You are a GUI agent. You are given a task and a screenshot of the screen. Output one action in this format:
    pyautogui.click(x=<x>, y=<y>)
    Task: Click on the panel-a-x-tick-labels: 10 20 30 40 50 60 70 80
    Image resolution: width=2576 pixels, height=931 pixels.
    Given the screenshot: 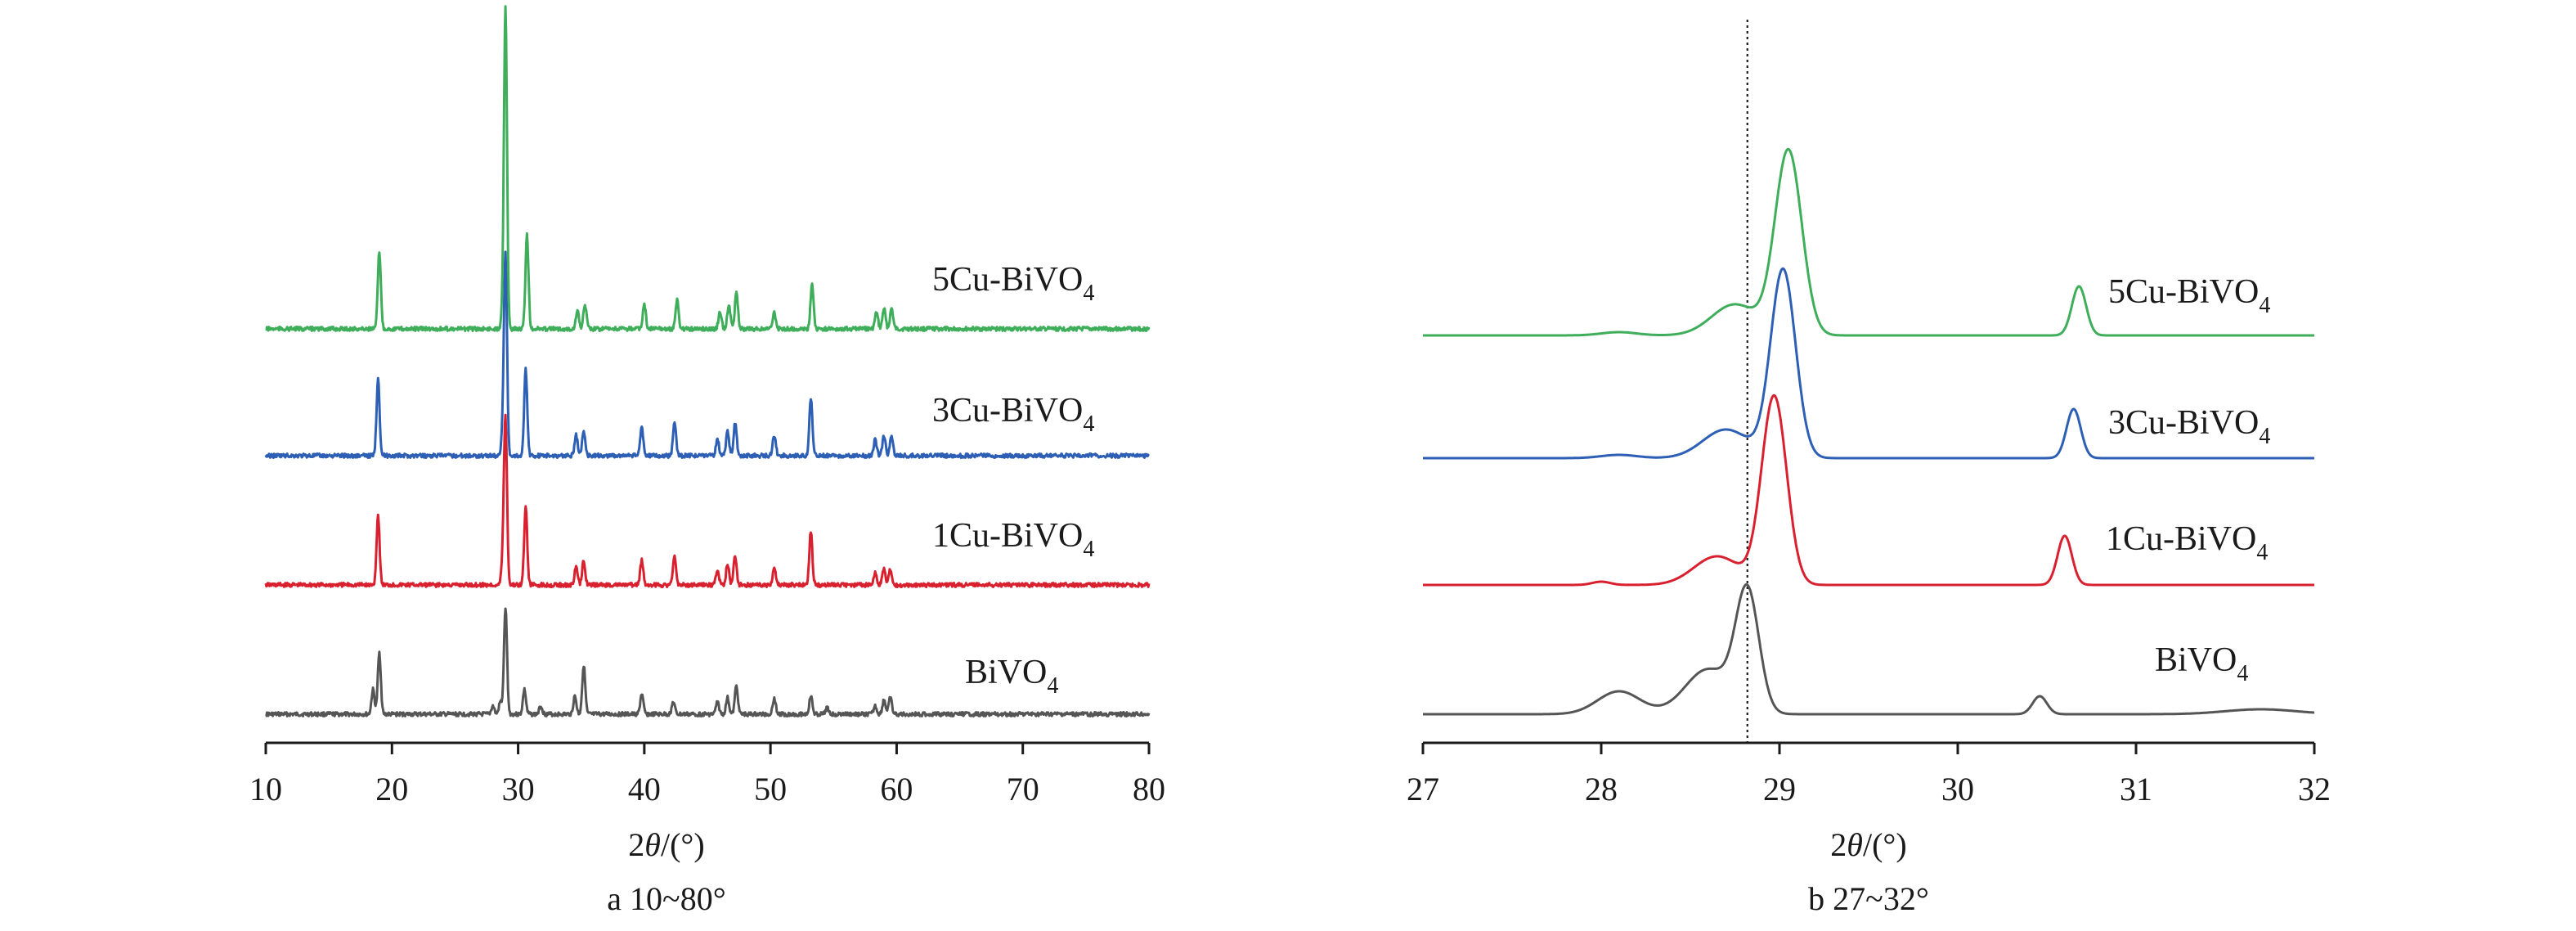 What is the action you would take?
    pyautogui.click(x=707, y=789)
    